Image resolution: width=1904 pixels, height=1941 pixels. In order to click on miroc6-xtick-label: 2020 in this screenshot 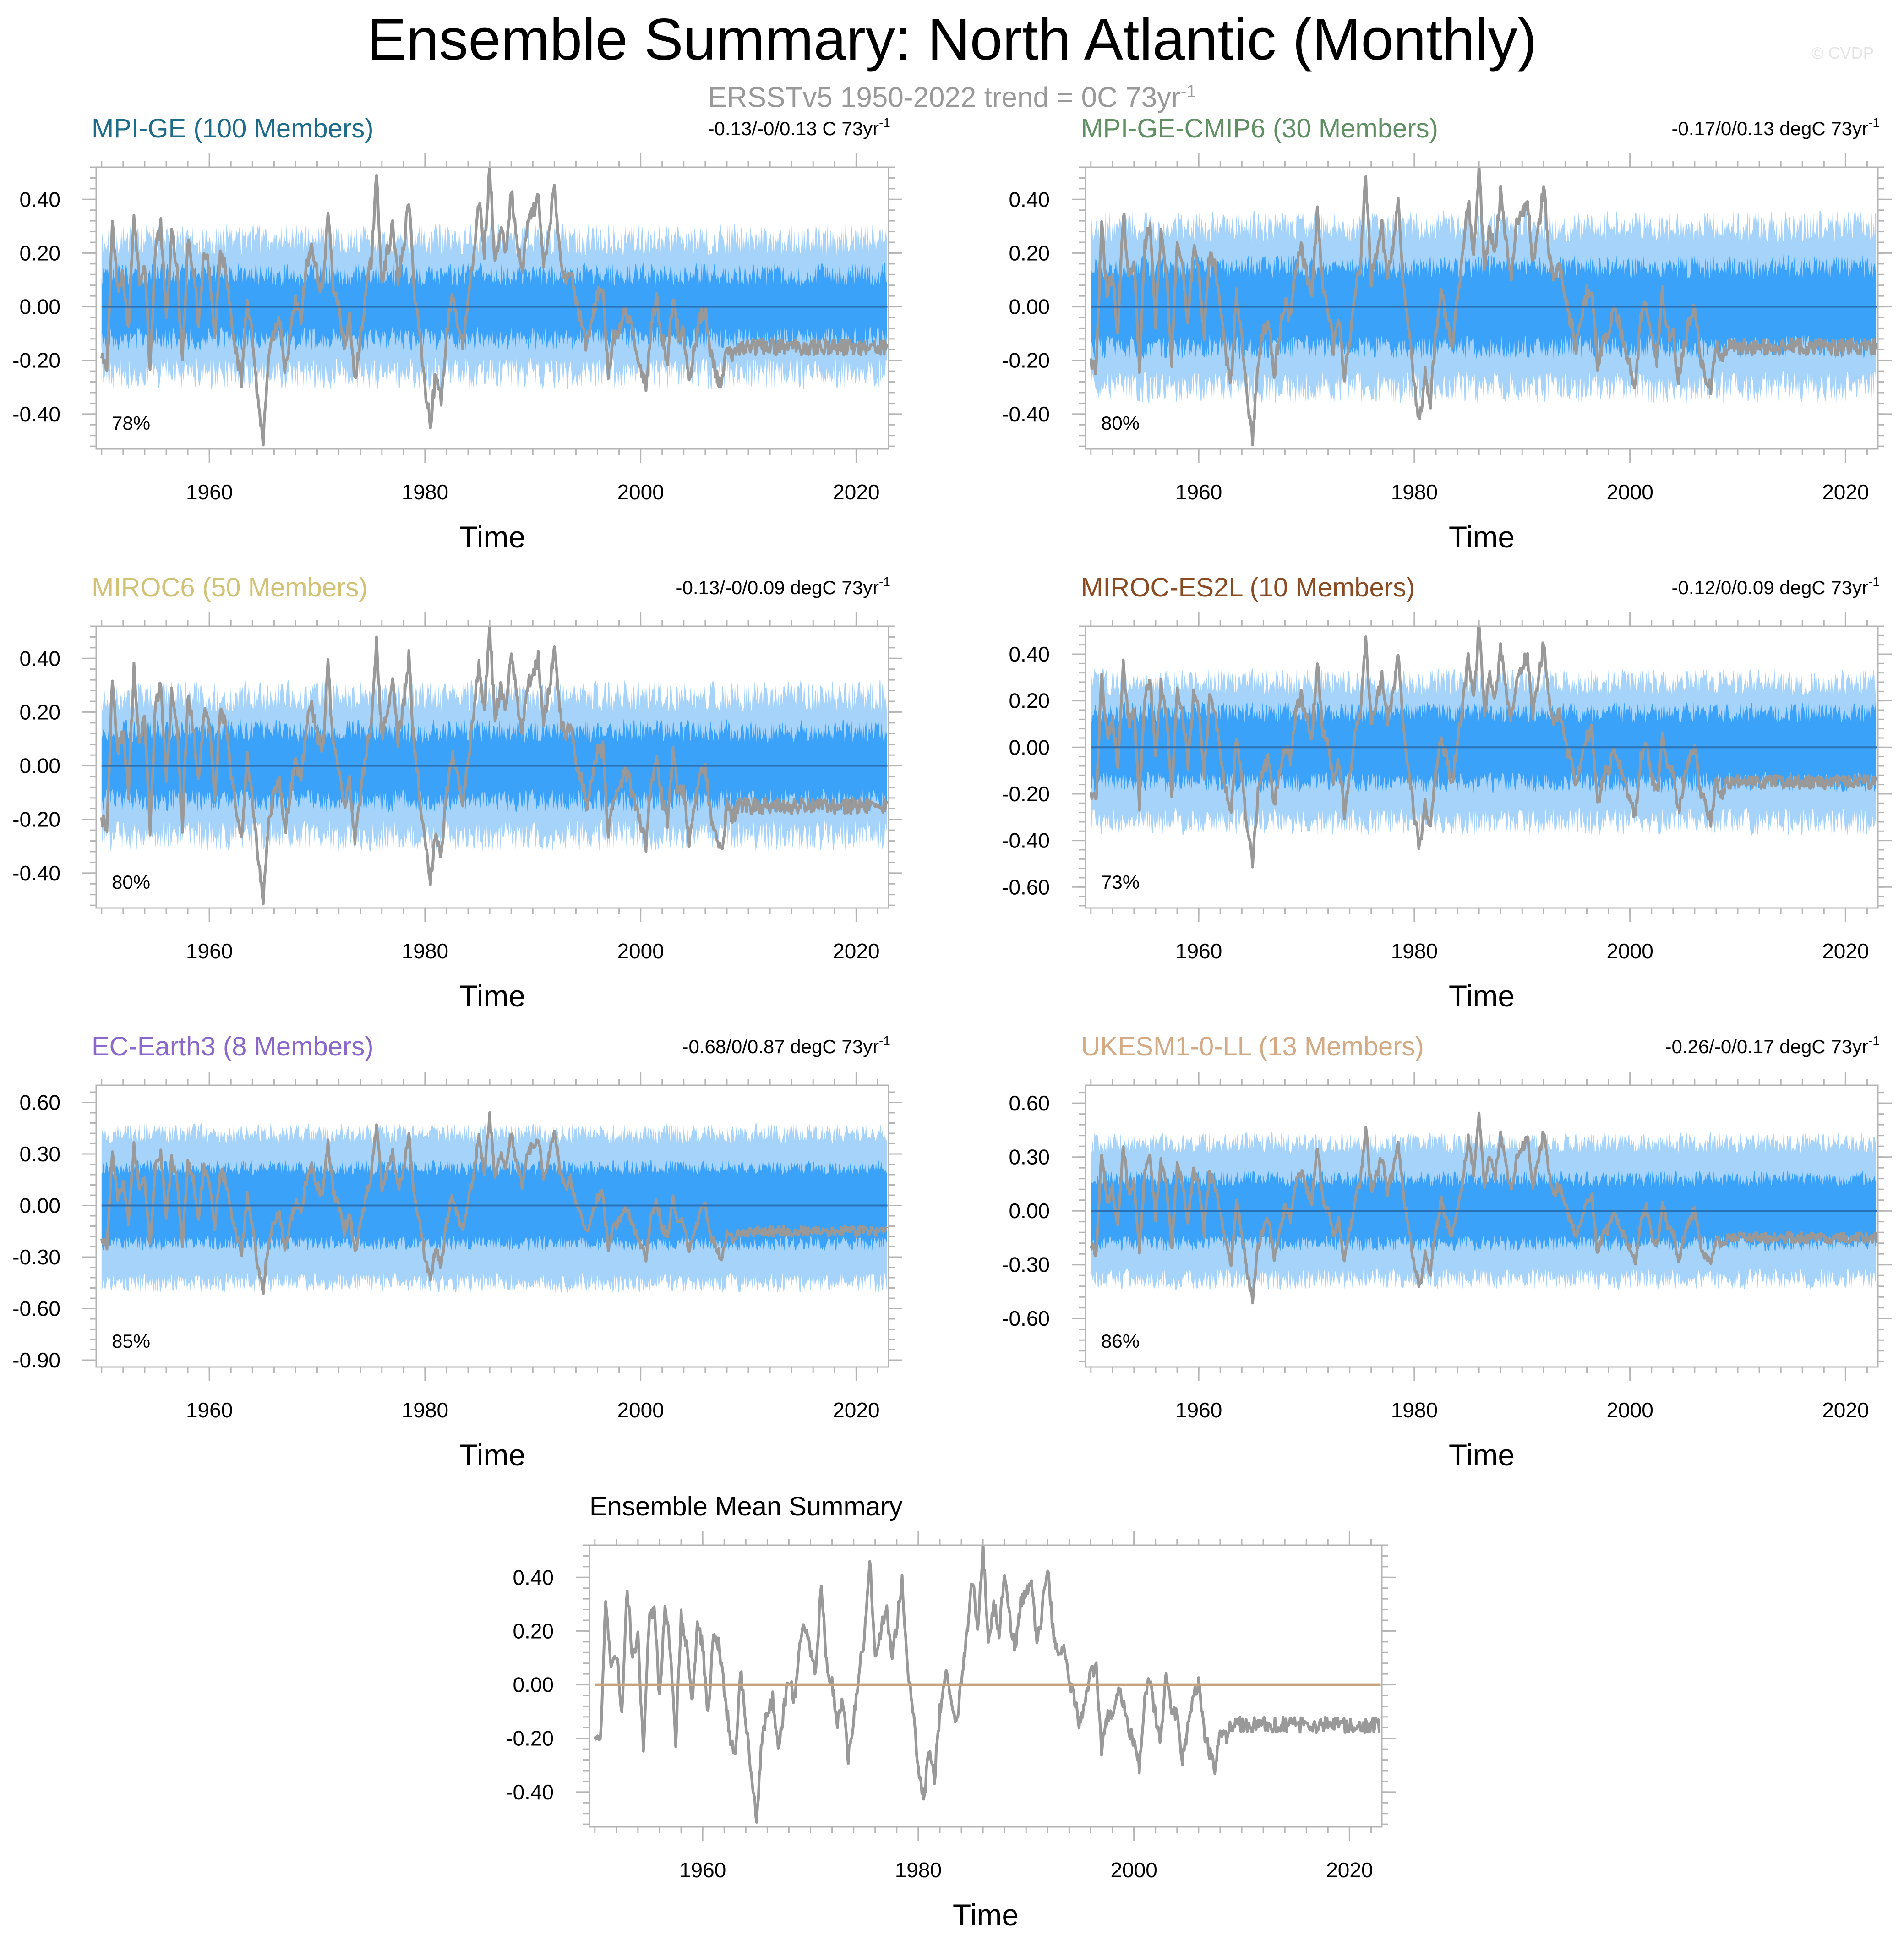, I will do `click(856, 951)`.